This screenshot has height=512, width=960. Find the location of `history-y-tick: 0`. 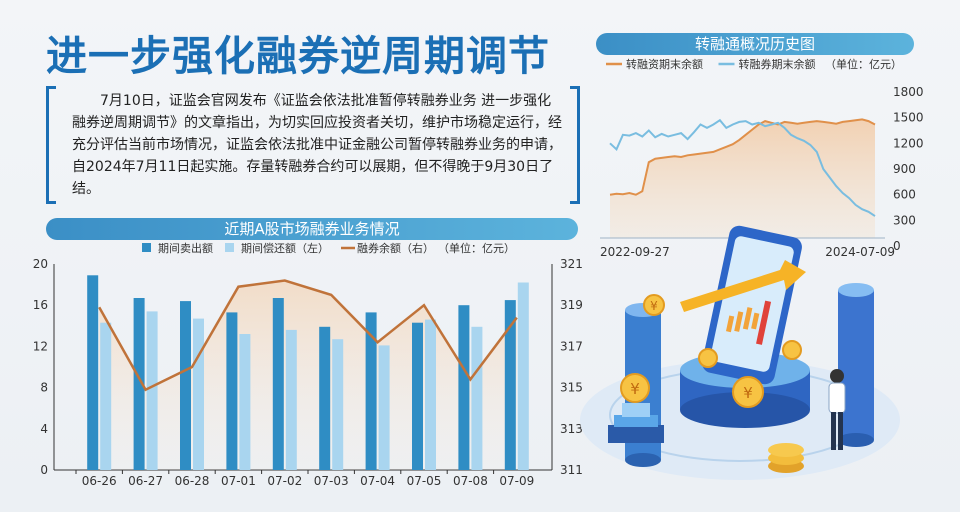

history-y-tick: 0 is located at coordinates (897, 246).